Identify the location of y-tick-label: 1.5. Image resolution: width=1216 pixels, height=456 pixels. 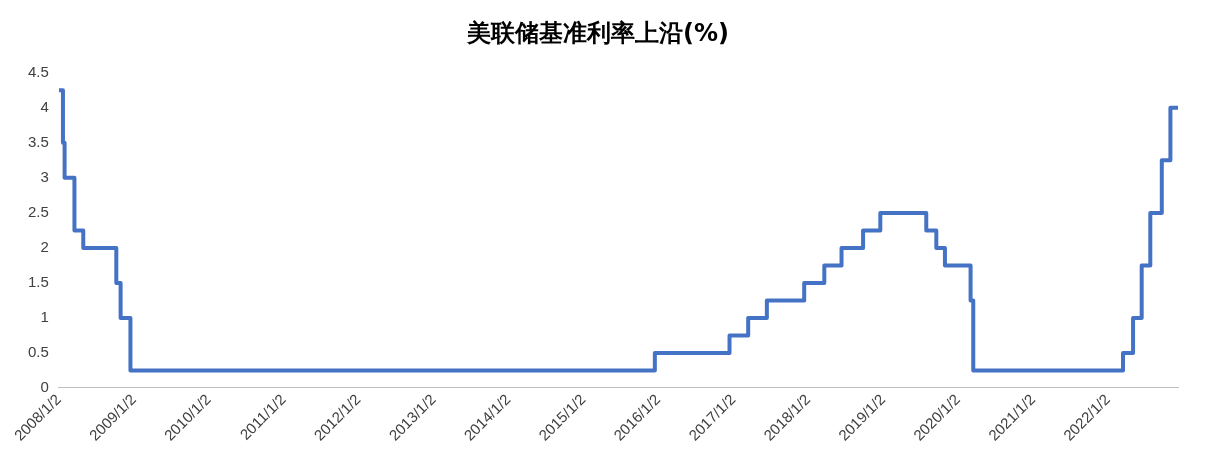
(38, 282).